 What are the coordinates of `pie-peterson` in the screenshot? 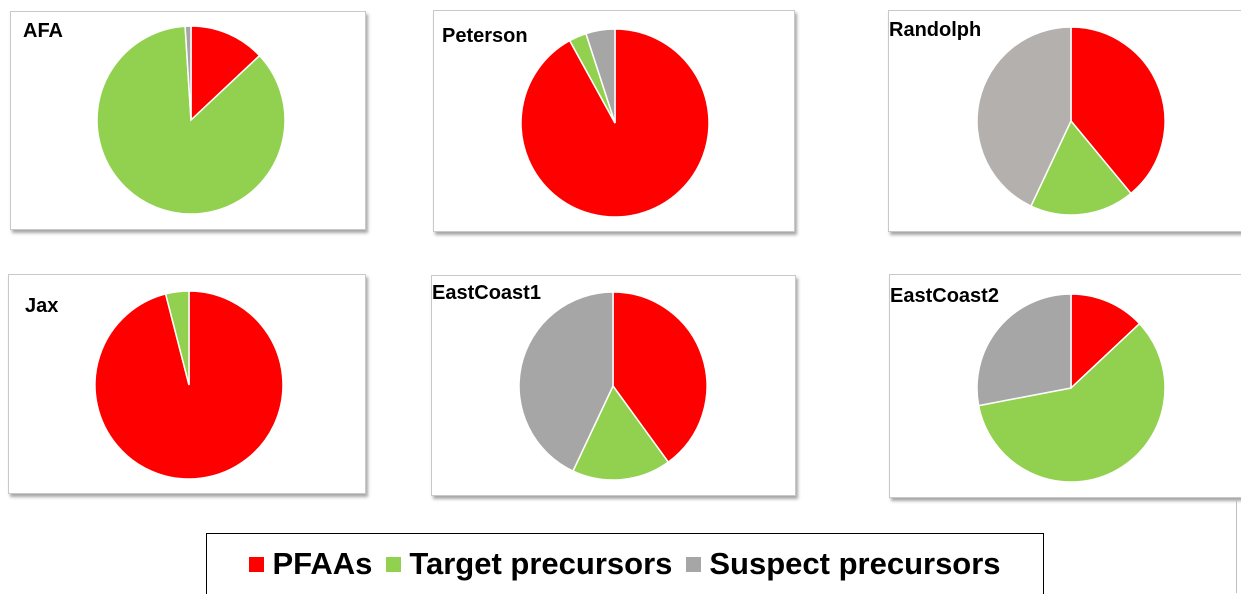 It's located at (615, 123).